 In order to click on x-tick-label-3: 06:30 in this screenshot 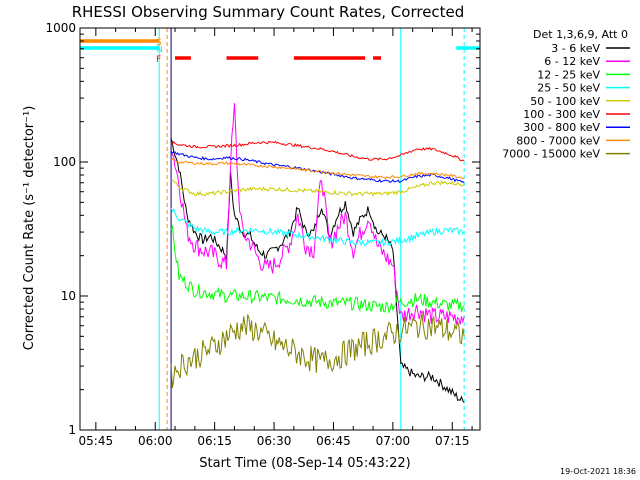, I will do `click(274, 441)`.